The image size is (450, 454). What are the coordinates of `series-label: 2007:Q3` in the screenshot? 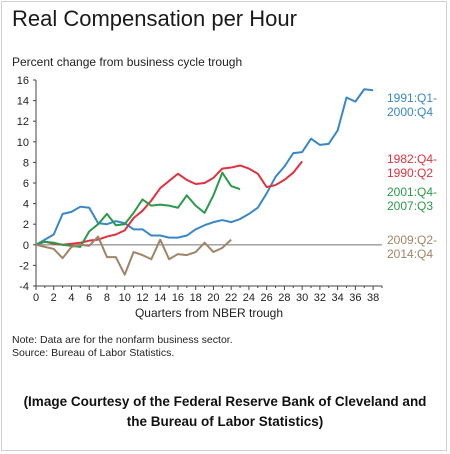 It's located at (410, 206).